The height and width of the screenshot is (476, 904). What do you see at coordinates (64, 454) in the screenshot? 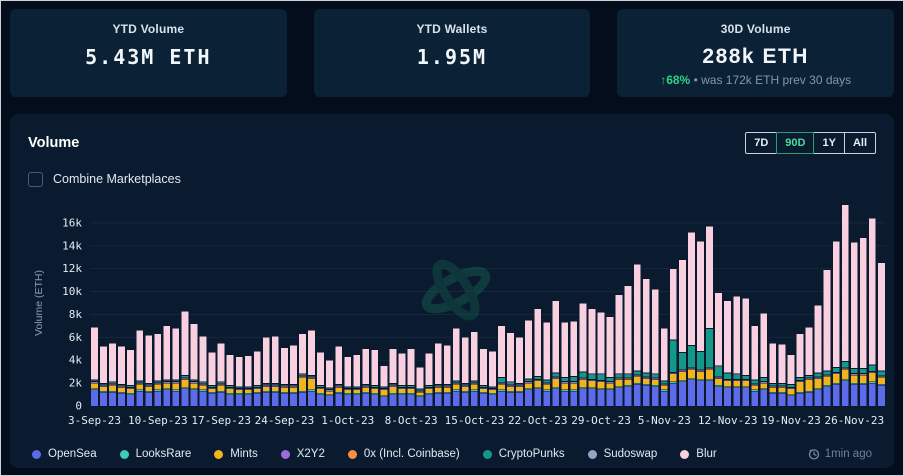
I see `legend-item-opensea: OpenSea` at bounding box center [64, 454].